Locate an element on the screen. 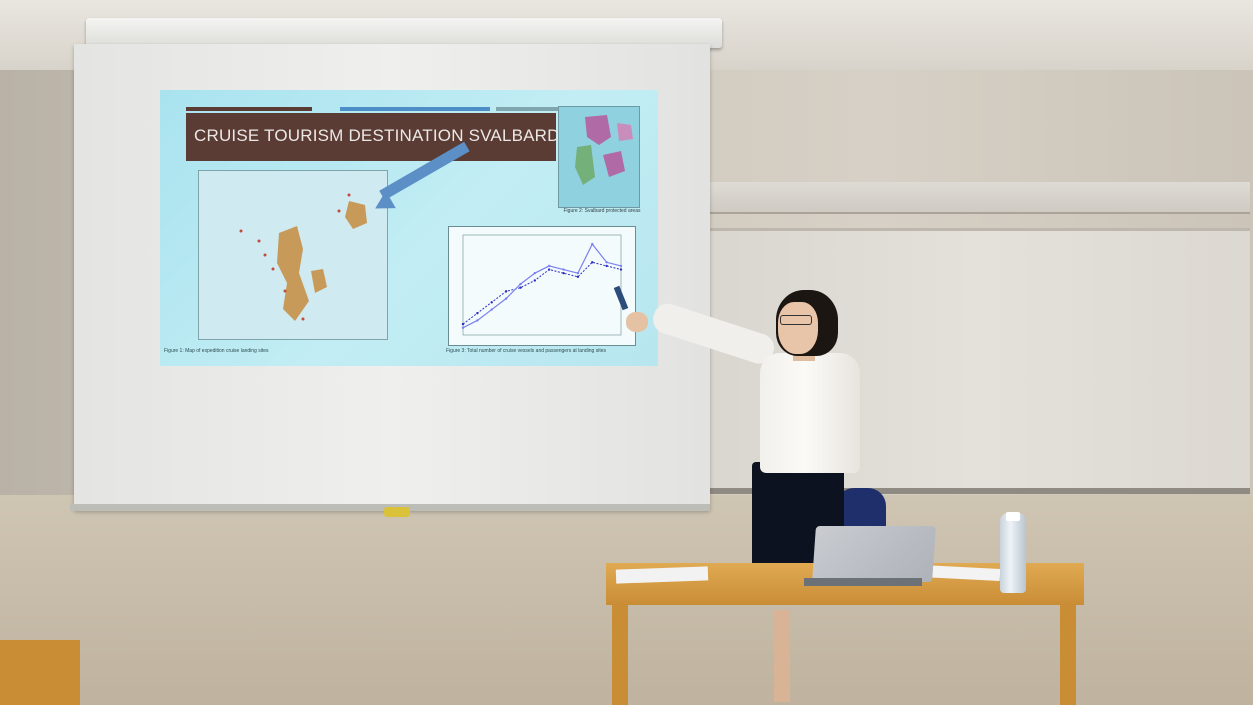 The height and width of the screenshot is (705, 1253). whiteboard-rail is located at coordinates (977, 198).